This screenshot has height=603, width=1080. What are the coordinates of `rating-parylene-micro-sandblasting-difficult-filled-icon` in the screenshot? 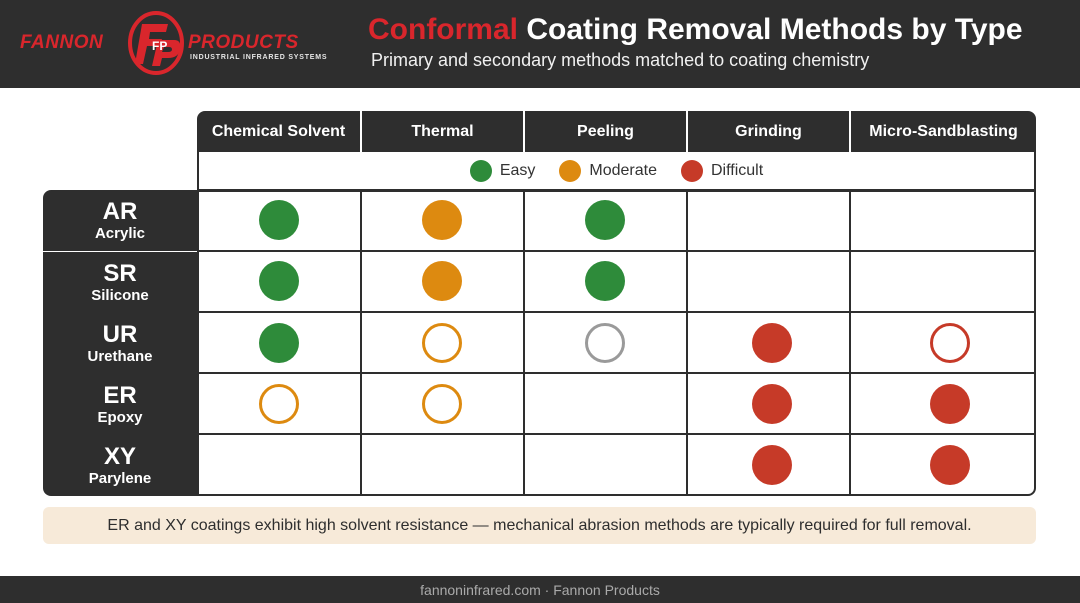 It's located at (950, 465).